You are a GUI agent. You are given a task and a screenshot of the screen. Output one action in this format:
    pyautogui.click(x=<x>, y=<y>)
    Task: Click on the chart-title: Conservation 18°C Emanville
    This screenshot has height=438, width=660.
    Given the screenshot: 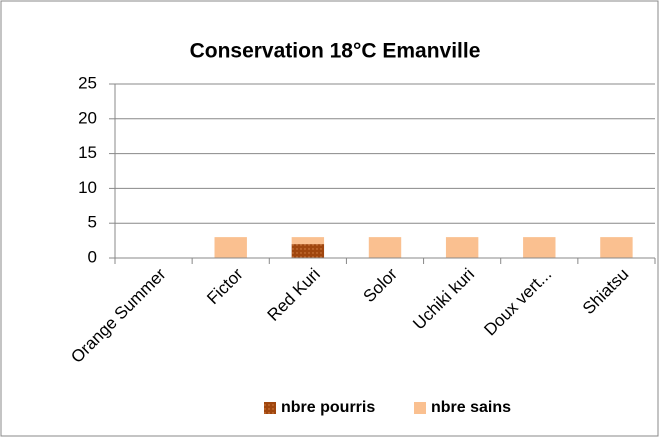 What is the action you would take?
    pyautogui.click(x=335, y=51)
    